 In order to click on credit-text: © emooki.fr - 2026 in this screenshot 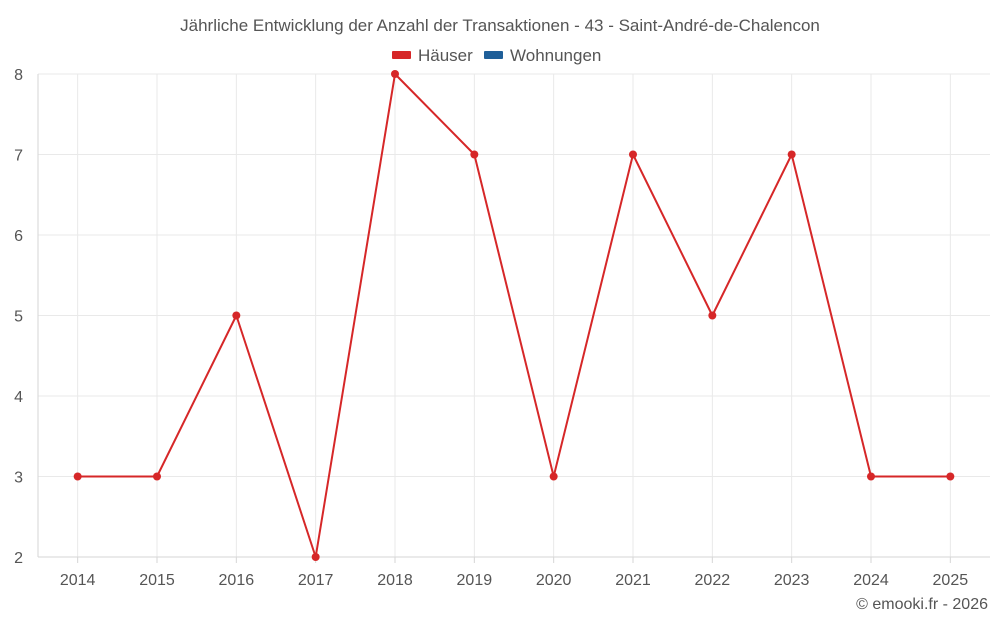, I will do `click(922, 604)`.